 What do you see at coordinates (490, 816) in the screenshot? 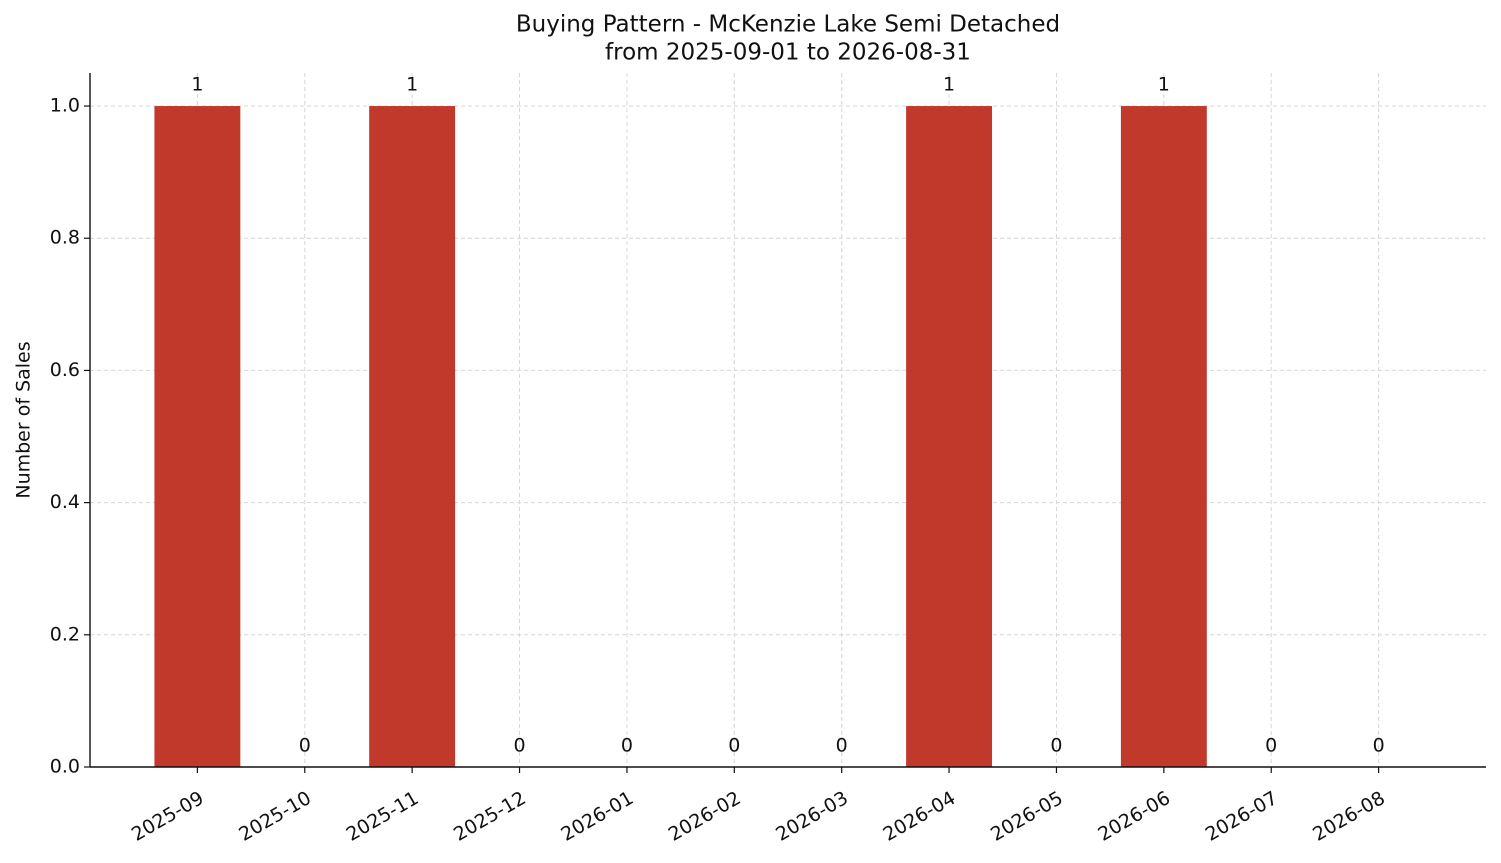
I see `x-tick-label: 2025-12` at bounding box center [490, 816].